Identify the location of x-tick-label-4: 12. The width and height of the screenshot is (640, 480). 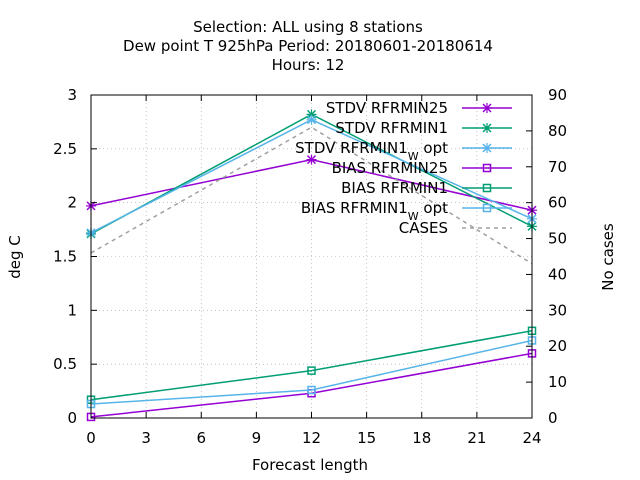
(311, 438).